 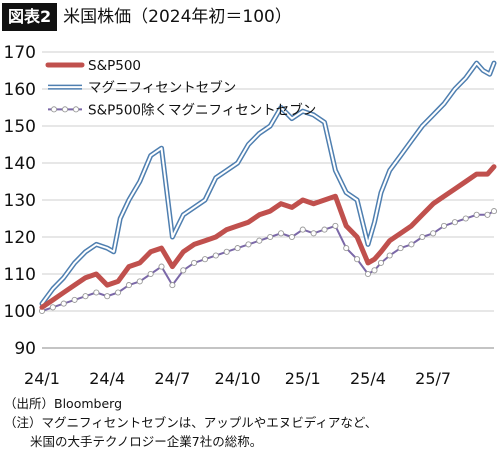 What do you see at coordinates (20, 127) in the screenshot?
I see `y-tick-label: 150` at bounding box center [20, 127].